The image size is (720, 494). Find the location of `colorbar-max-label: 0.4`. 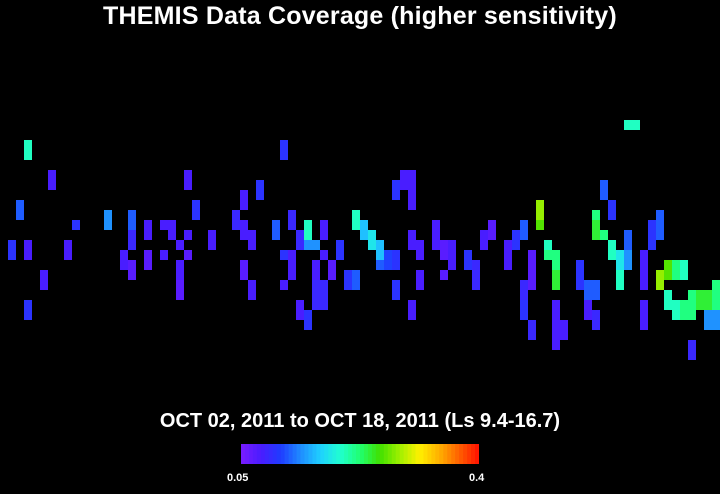

colorbar-max-label: 0.4 is located at coordinates (477, 478).